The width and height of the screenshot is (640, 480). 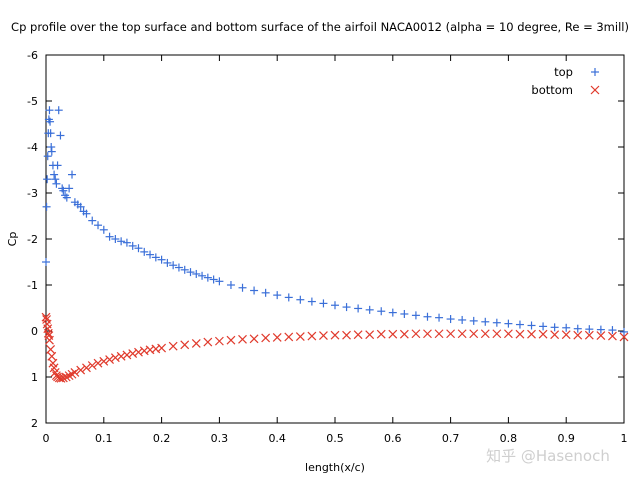 I want to click on legend-marker-bottom, so click(x=595, y=90).